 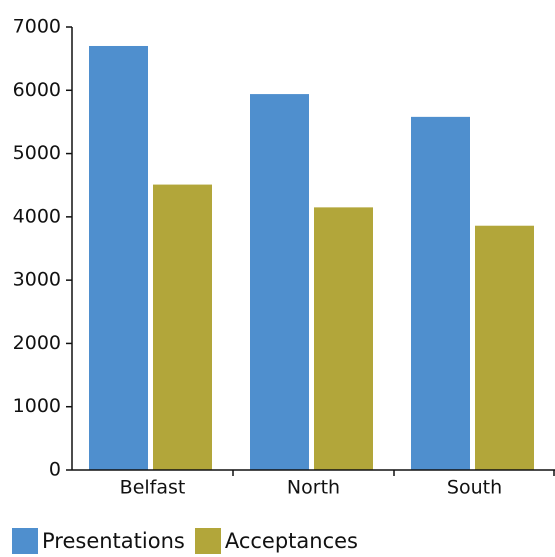 I want to click on bar-presentations-south, so click(x=440, y=293).